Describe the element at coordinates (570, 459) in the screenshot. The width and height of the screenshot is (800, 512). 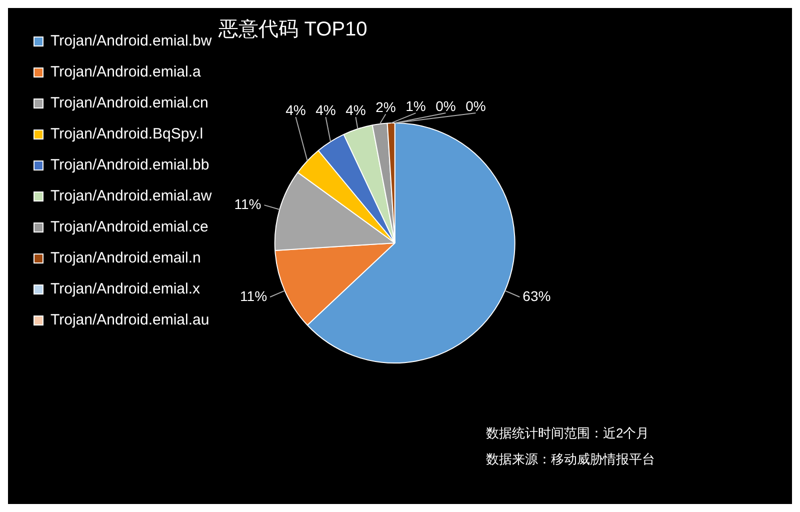
I see `source-note: 数据来源：移动威胁情报平台` at that location.